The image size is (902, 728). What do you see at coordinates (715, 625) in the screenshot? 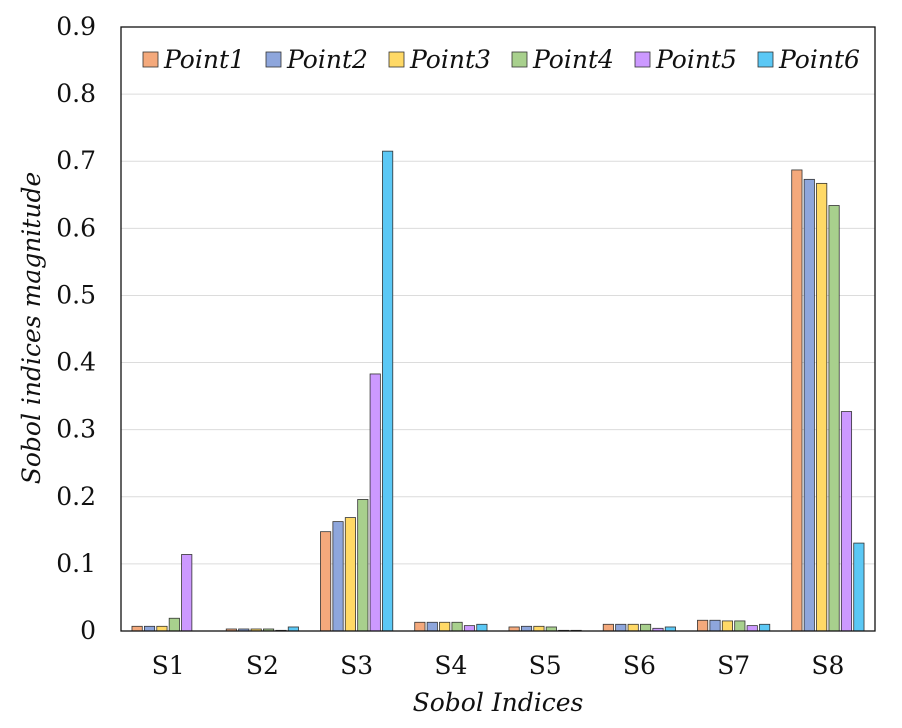
I see `bar-point2-s7` at bounding box center [715, 625].